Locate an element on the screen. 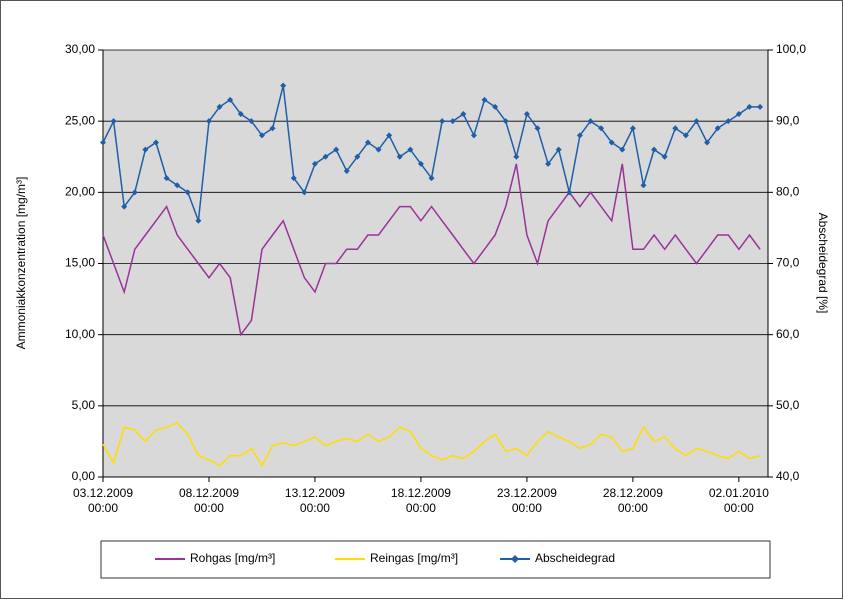 This screenshot has width=843, height=599. legend-label: Abscheidegrad is located at coordinates (575, 558).